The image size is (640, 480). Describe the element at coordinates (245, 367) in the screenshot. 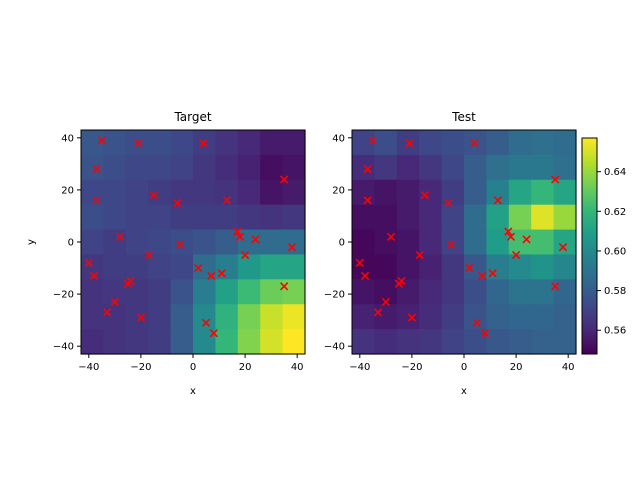

I see `x-tick-label: 20` at that location.